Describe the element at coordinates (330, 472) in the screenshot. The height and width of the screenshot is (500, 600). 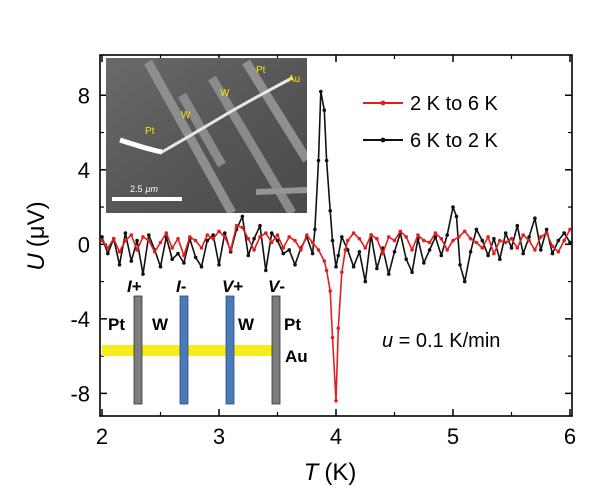
I see `x-axis-title: T (K)` at that location.